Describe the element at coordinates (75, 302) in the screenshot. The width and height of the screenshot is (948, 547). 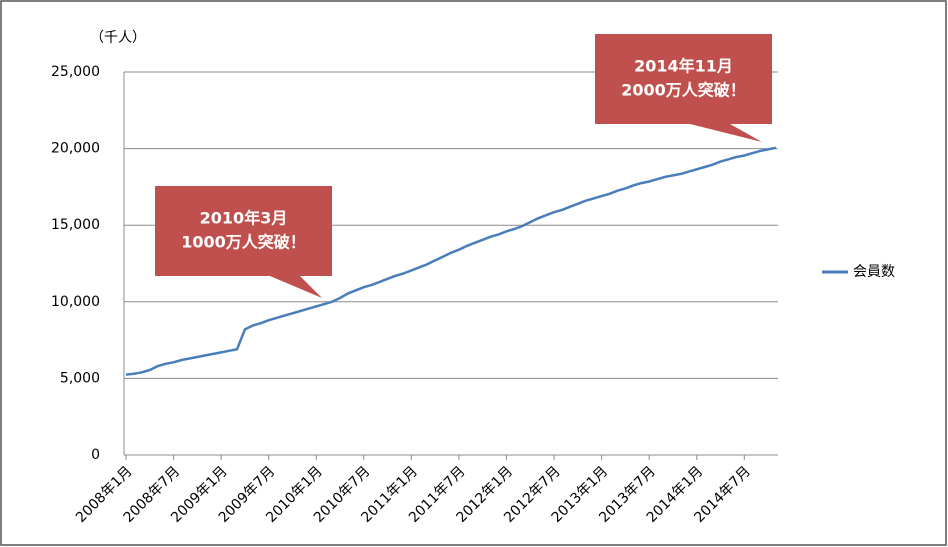
I see `y-tick-label: 10,000` at that location.